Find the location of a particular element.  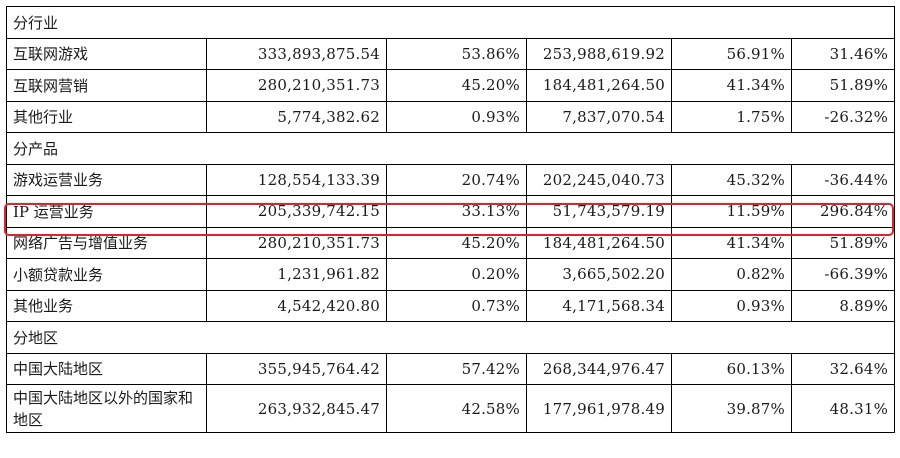

cell-value-col-3: 51,743,579.19 is located at coordinates (599, 211).